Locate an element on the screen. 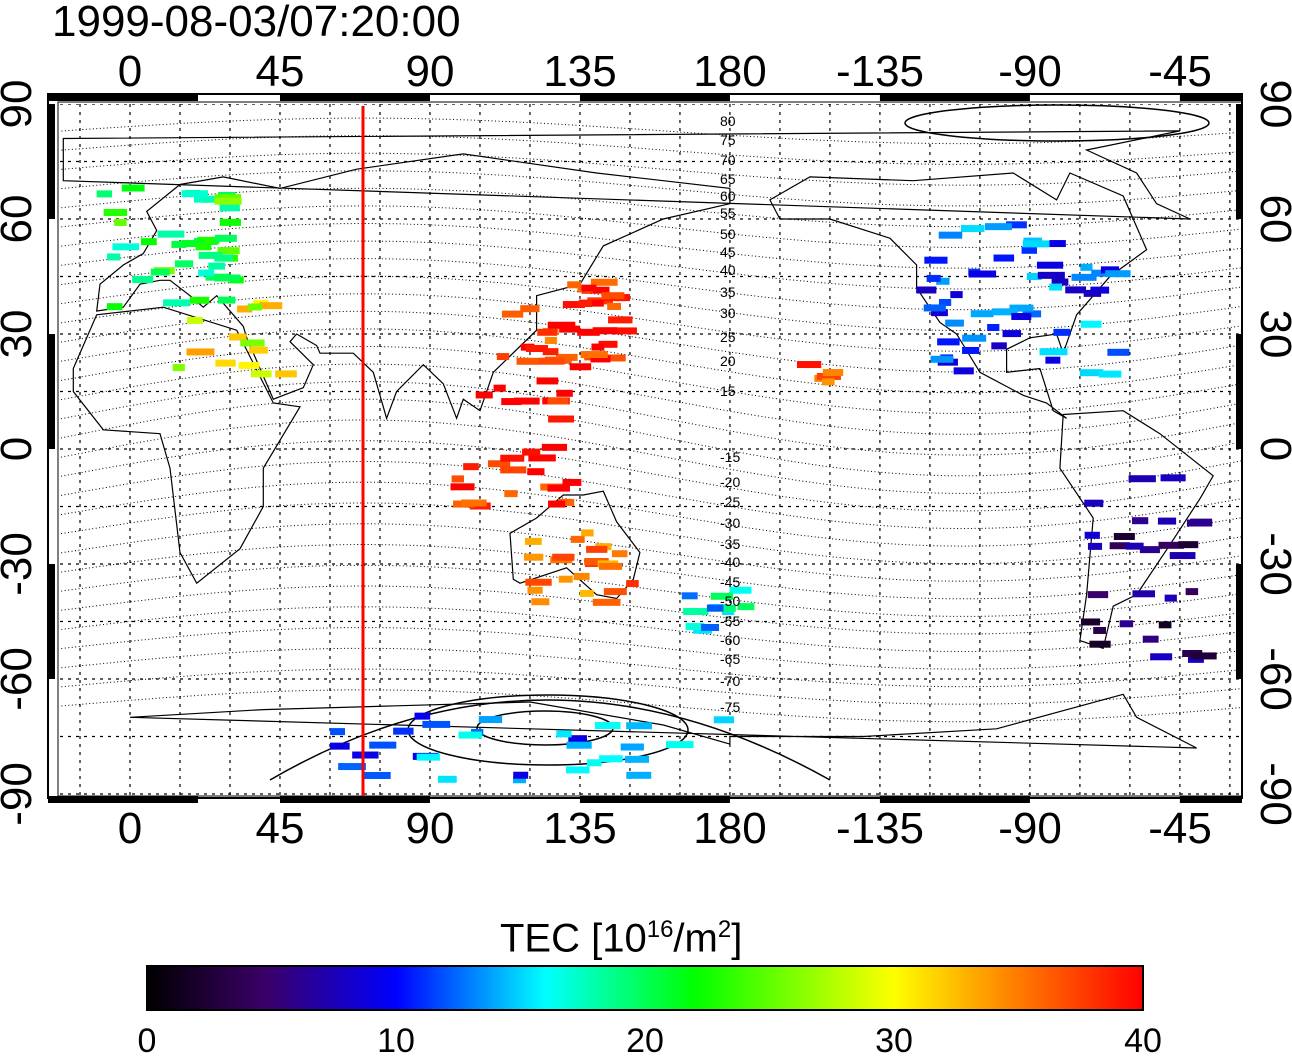  mlat-label--45: -45 is located at coordinates (730, 582).